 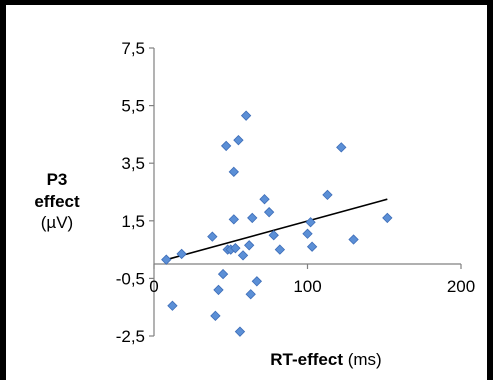 I want to click on y-axis-label-line-1: P3, so click(x=57, y=179).